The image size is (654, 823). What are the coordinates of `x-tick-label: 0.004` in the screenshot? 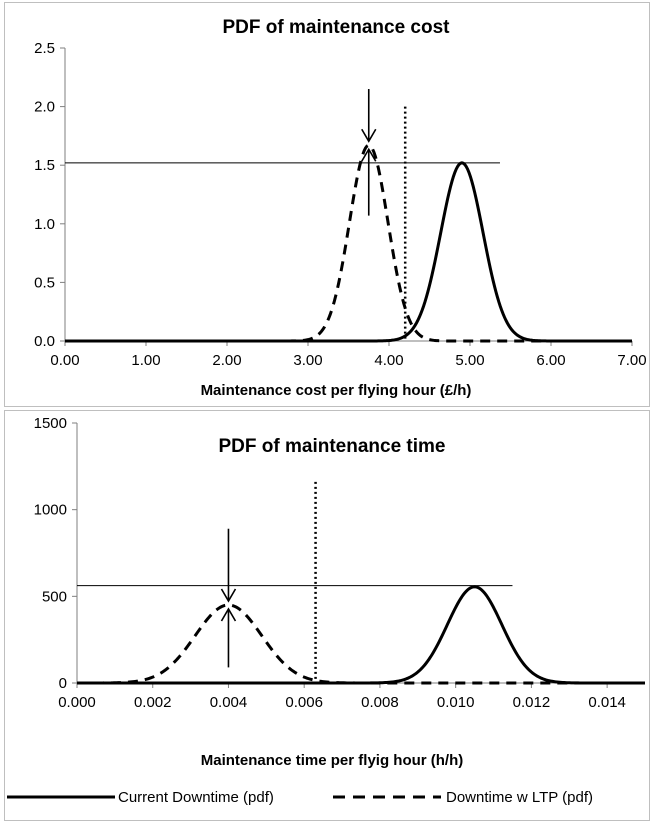 It's located at (229, 702).